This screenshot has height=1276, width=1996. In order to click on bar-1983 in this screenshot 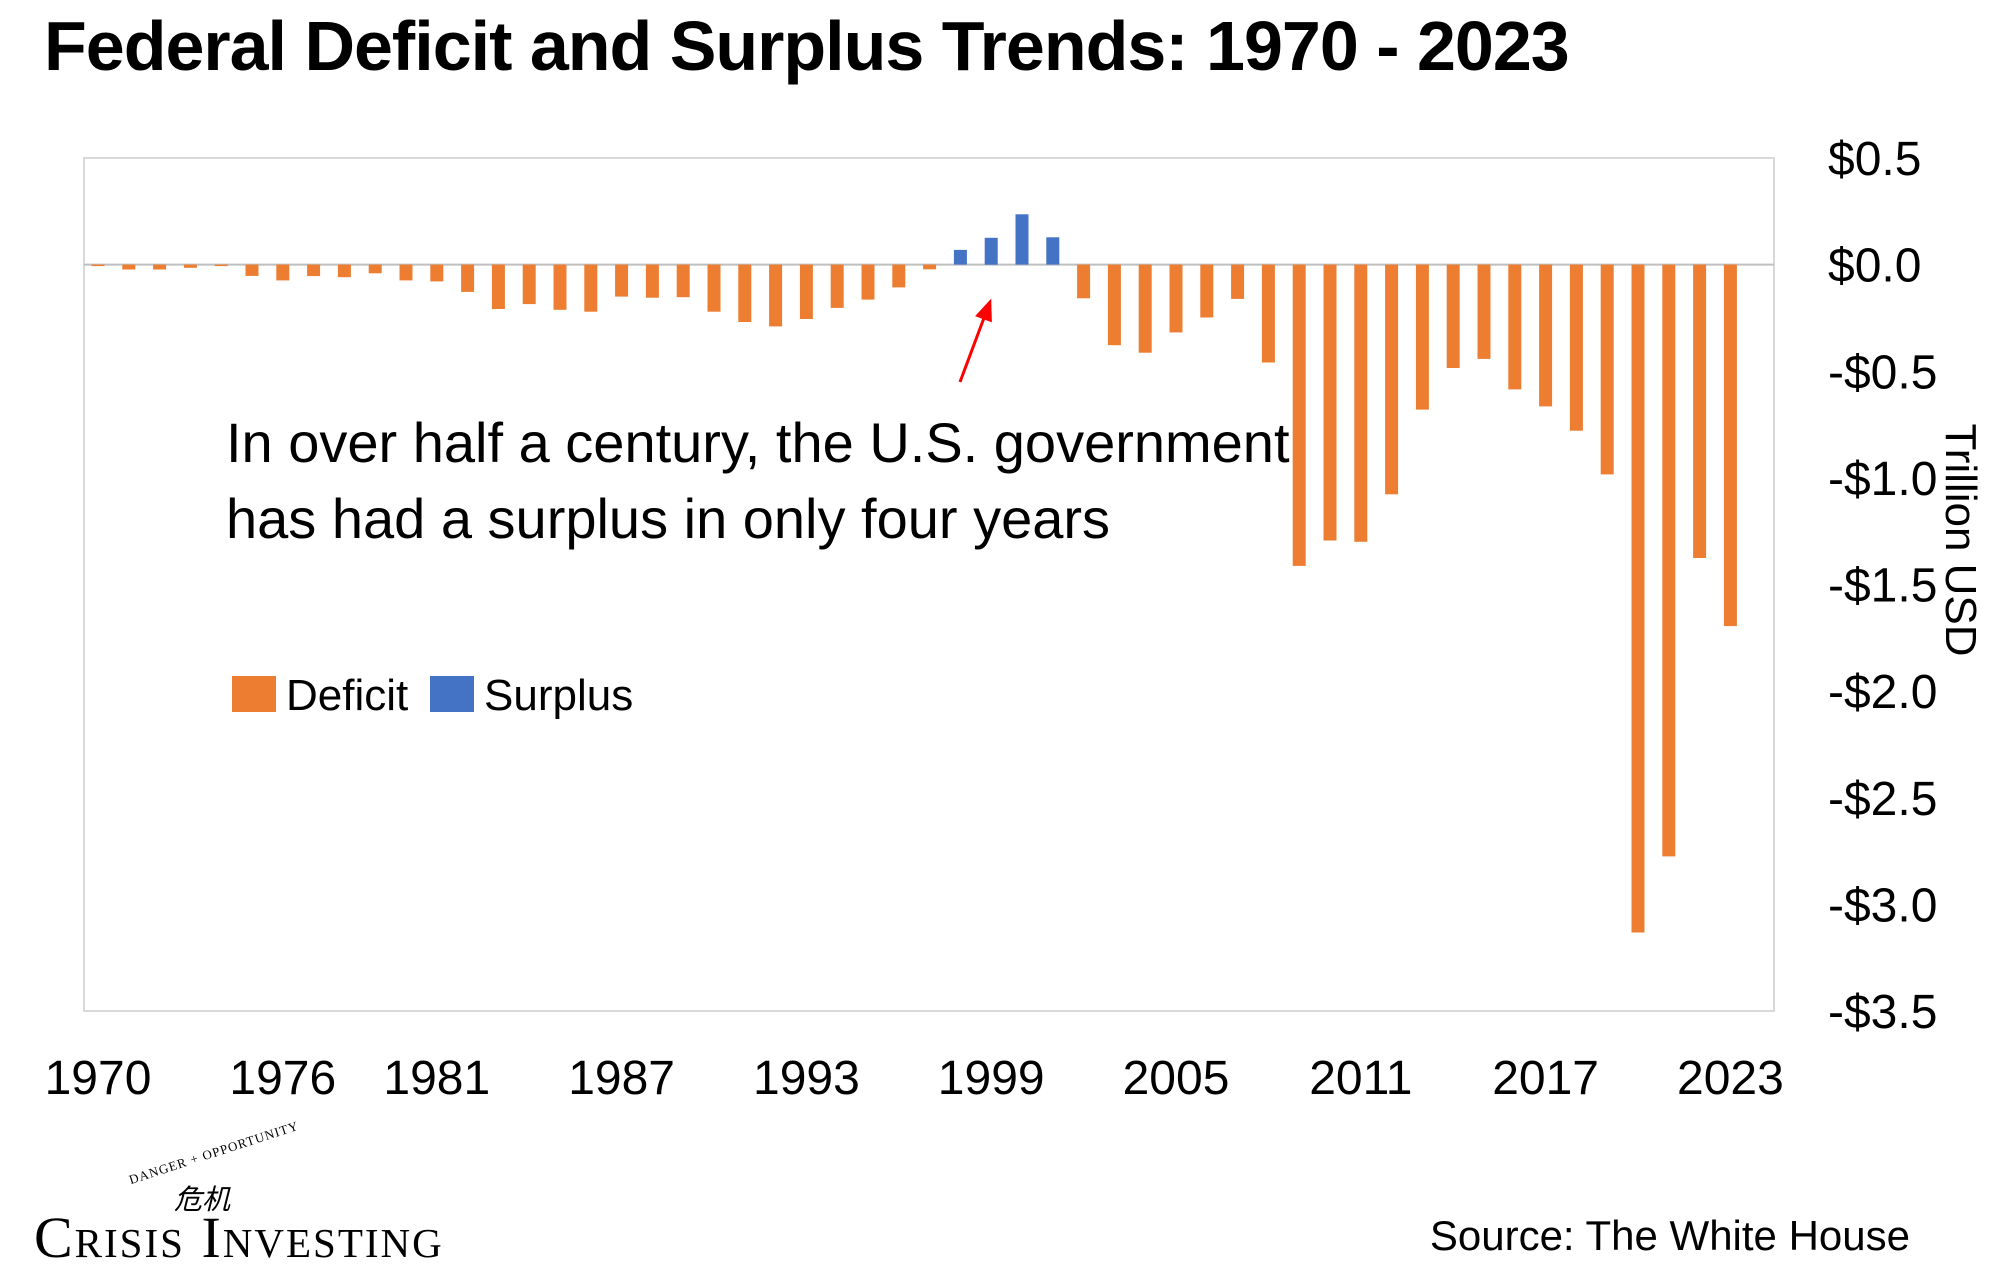, I will do `click(498, 286)`.